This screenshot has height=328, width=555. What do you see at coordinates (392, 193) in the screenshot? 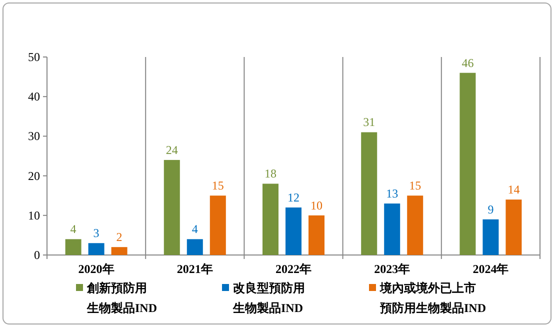
I see `data-label: 13` at bounding box center [392, 193].